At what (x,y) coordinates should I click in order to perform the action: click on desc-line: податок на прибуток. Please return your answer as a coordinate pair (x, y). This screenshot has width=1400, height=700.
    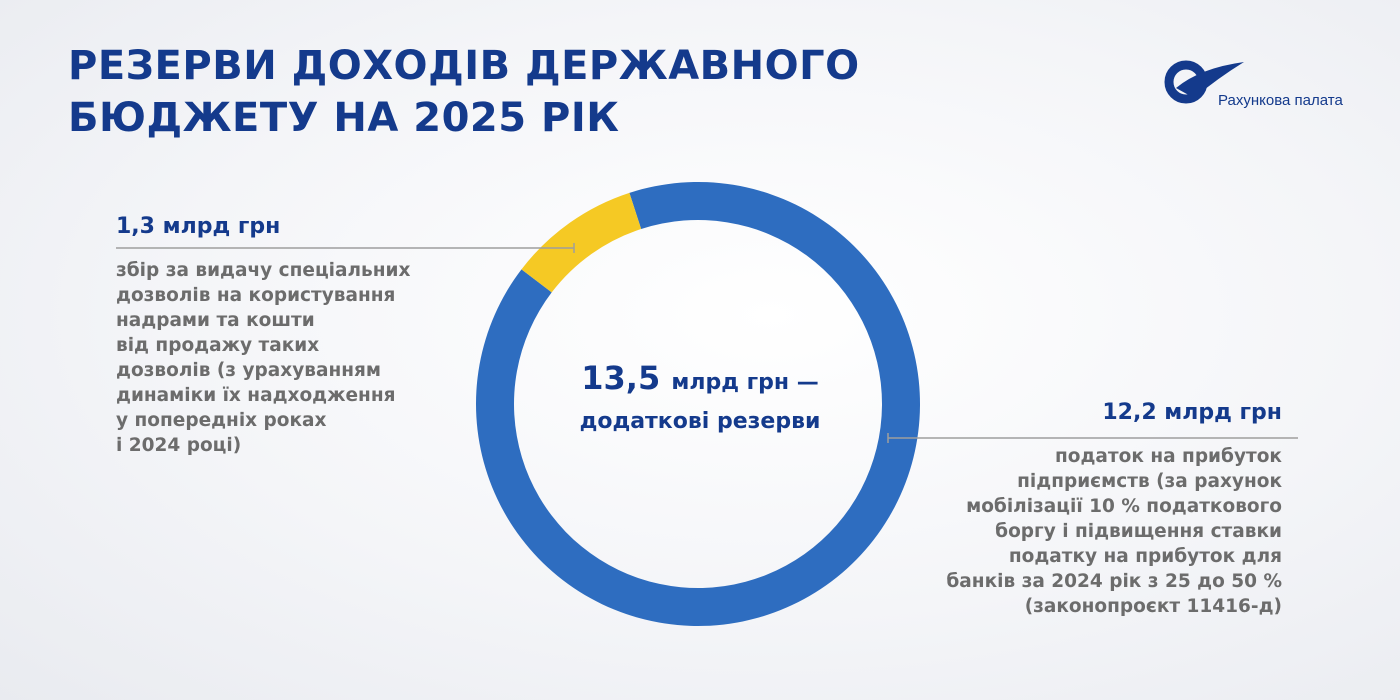
    Looking at the image, I should click on (1168, 456).